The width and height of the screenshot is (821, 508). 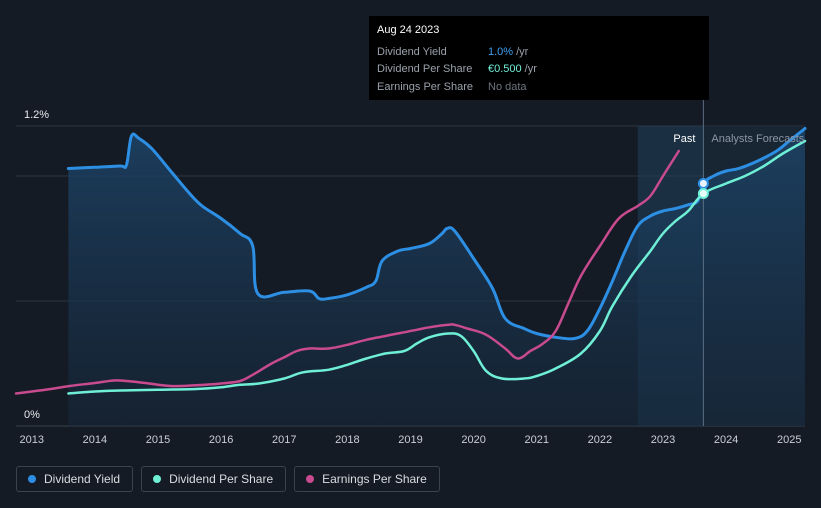 I want to click on tooltip-row-earnings-per-share: Earnings Per Share No data, so click(x=539, y=87).